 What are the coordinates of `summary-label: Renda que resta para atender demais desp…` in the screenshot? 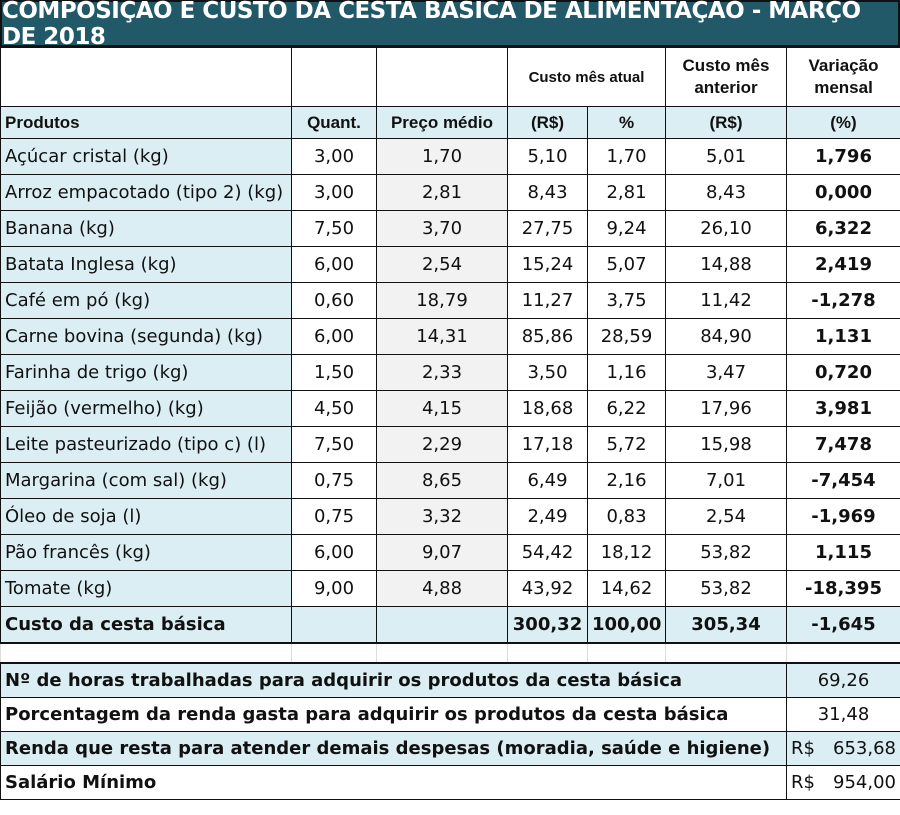 It's located at (393, 748).